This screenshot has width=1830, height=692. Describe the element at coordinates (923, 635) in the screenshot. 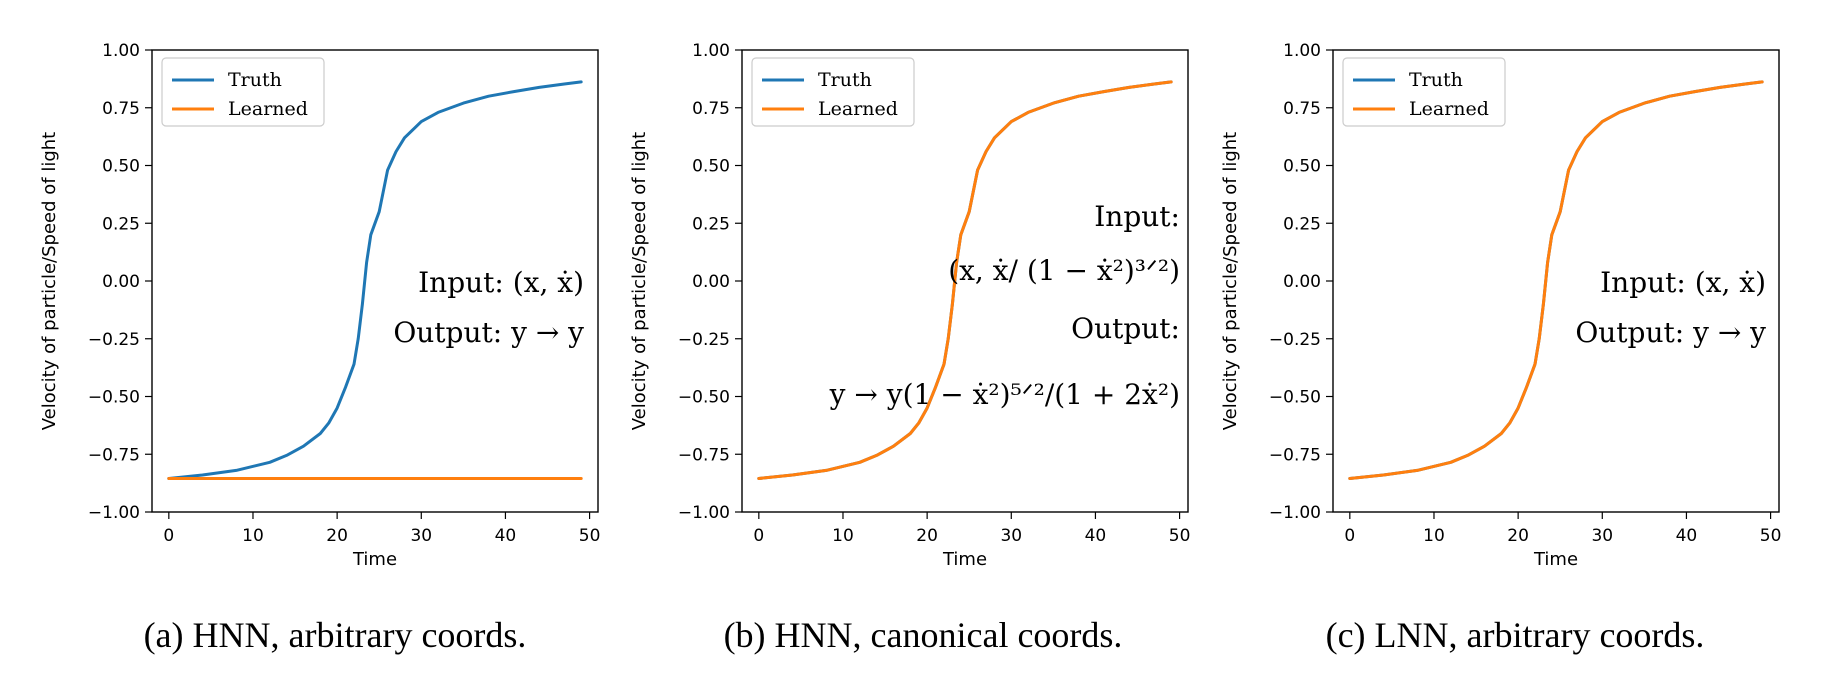

I see `subfigure-caption: (b) HNN, canonical coords.` at that location.